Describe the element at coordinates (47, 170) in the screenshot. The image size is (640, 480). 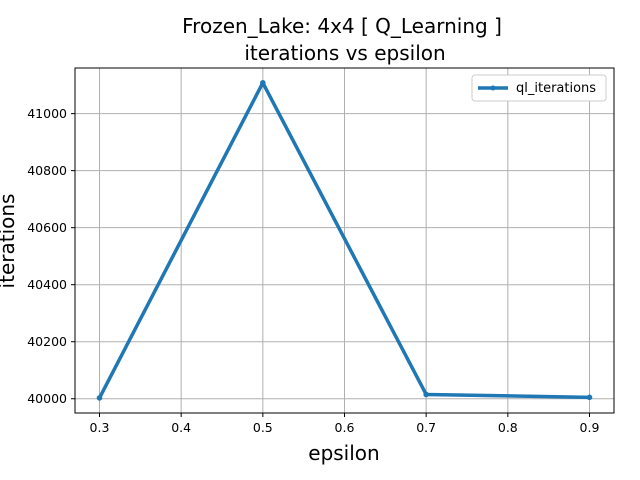
I see `y-tick-label: 40800` at that location.